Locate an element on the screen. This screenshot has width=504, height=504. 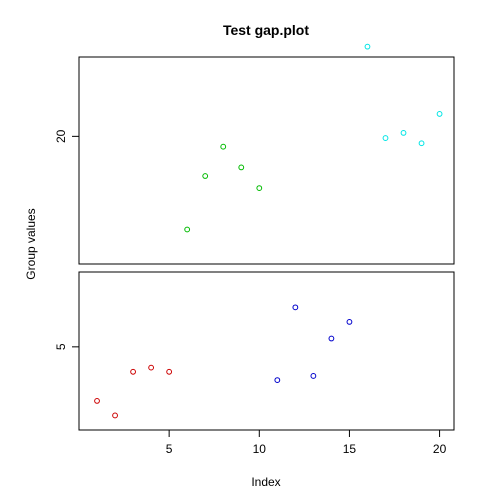
y-axis-lower: 5 is located at coordinates (66, 346).